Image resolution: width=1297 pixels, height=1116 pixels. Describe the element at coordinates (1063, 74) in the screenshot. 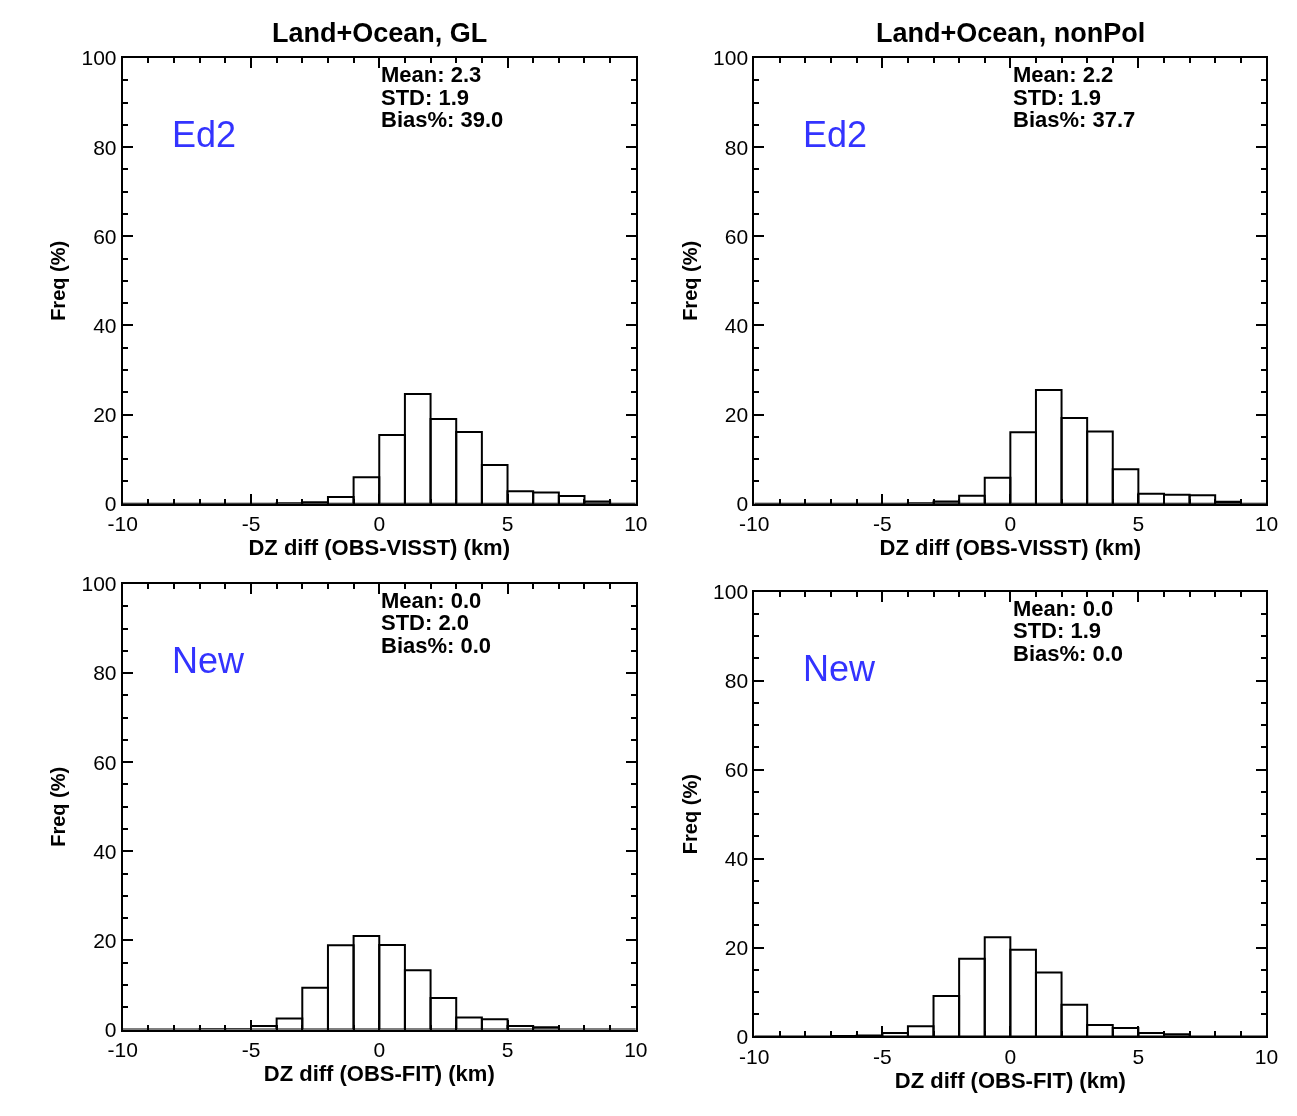

I see `annotation: Mean: 2.2` at that location.